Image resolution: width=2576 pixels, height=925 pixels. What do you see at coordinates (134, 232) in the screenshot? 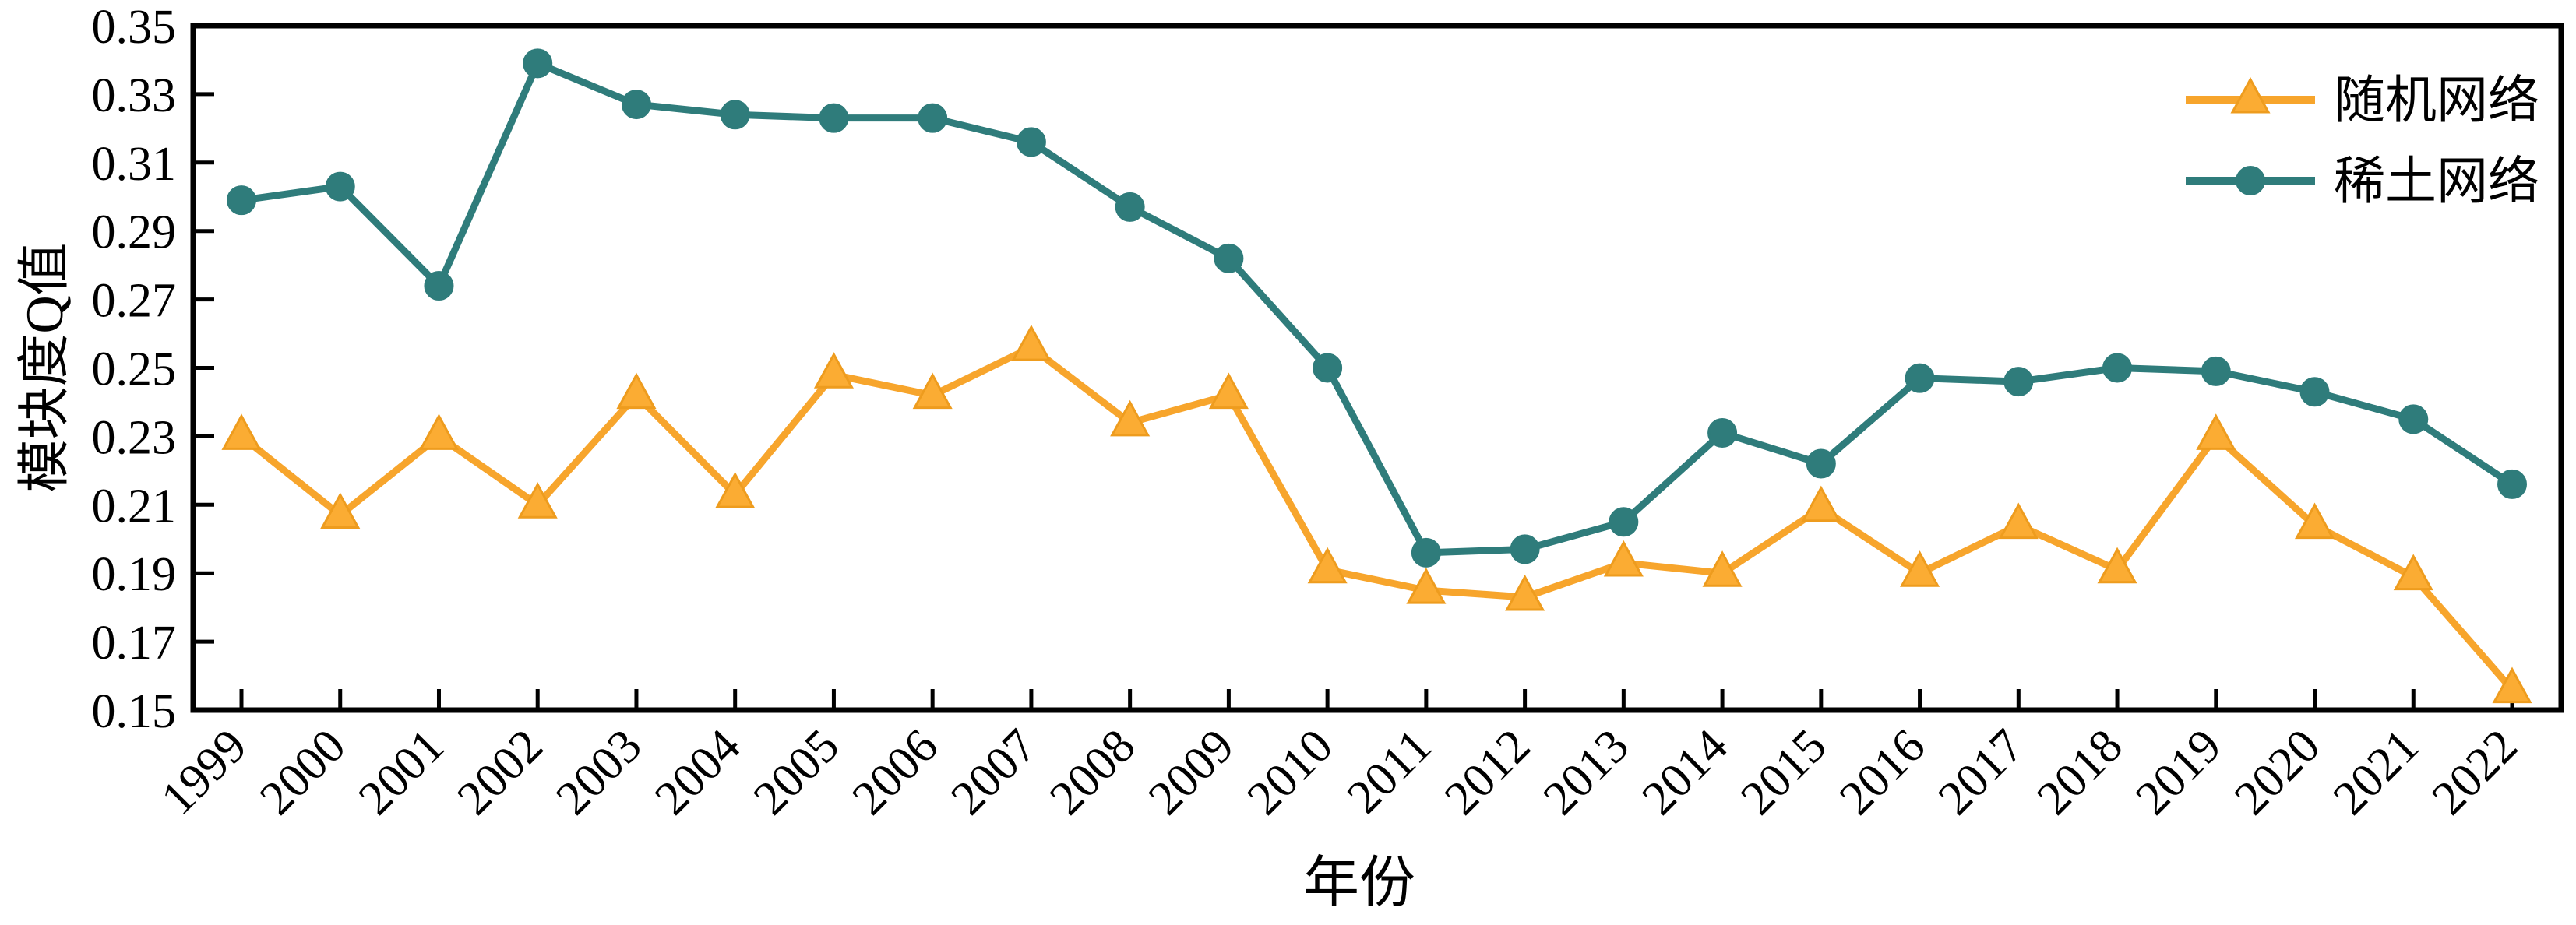
I see `y-tick-label: 0.29` at bounding box center [134, 232].